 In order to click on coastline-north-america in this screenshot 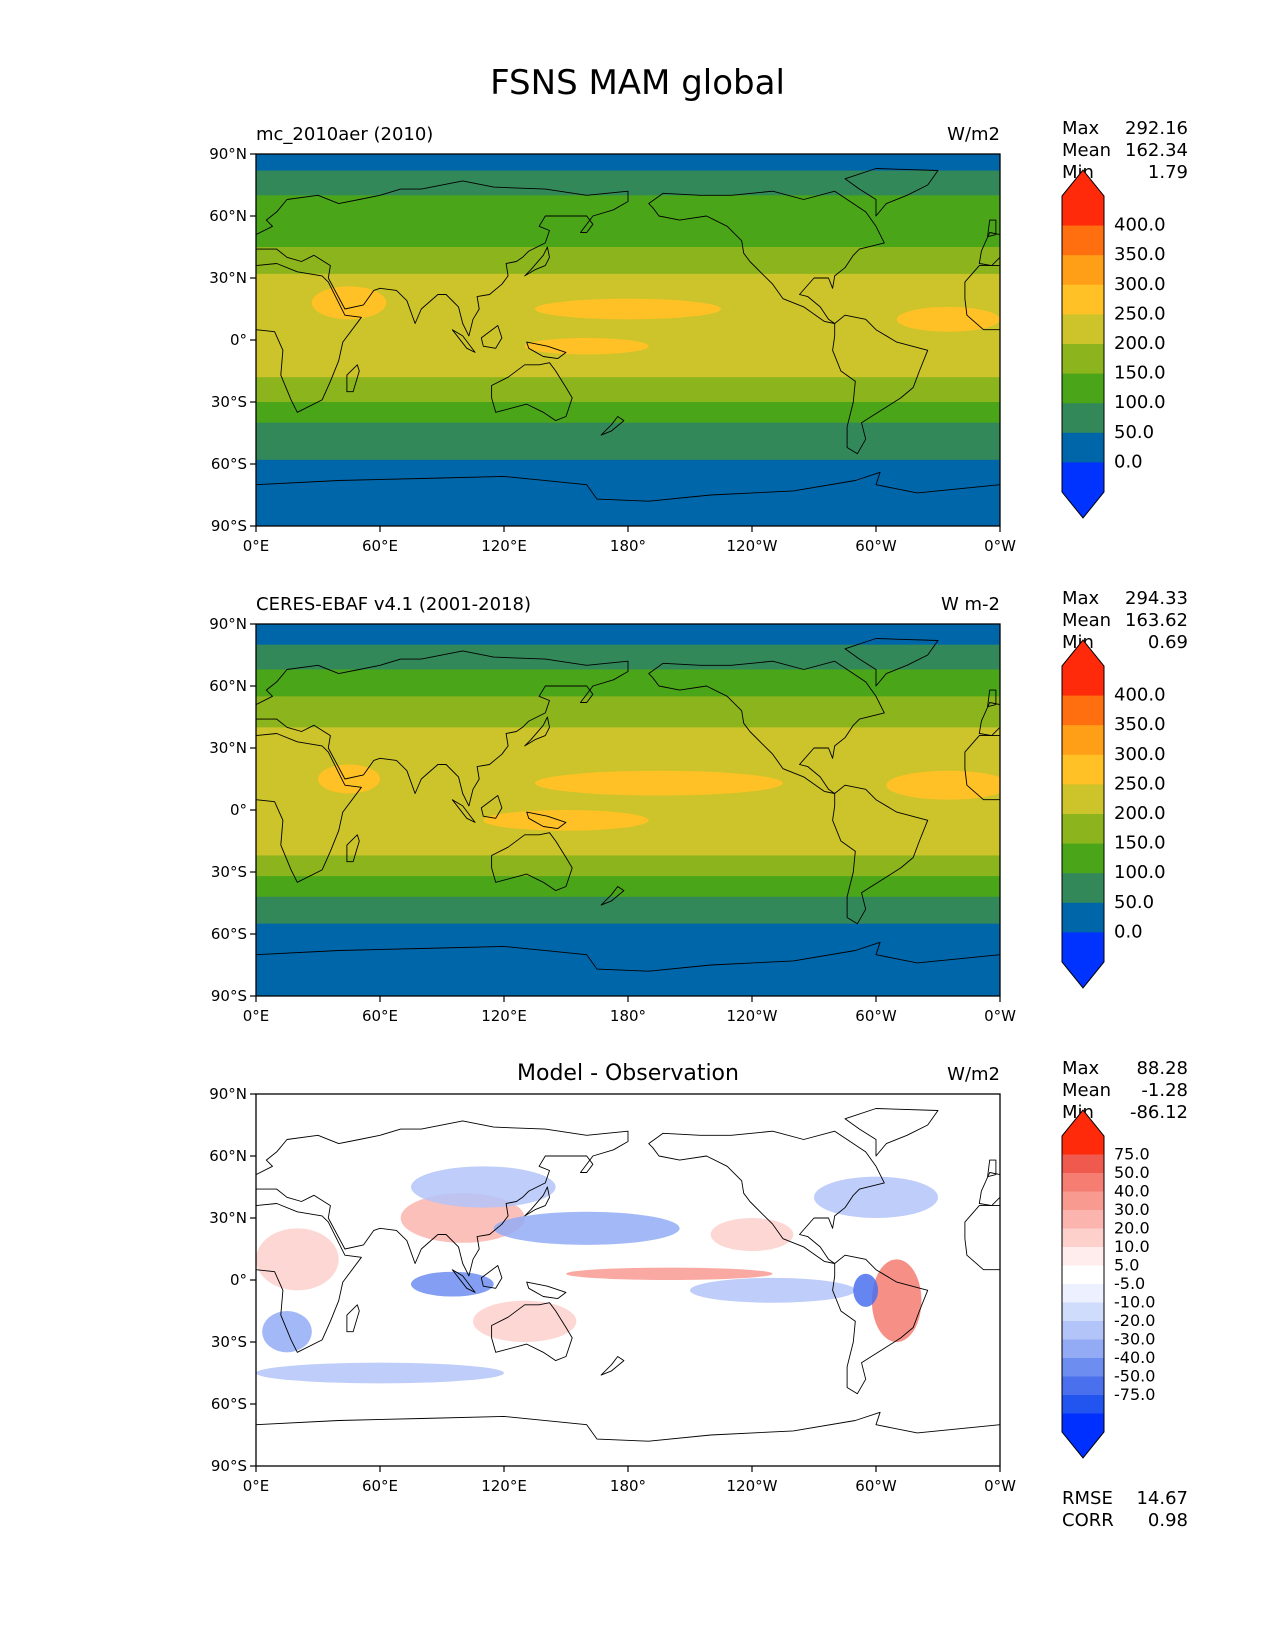, I will do `click(766, 727)`.